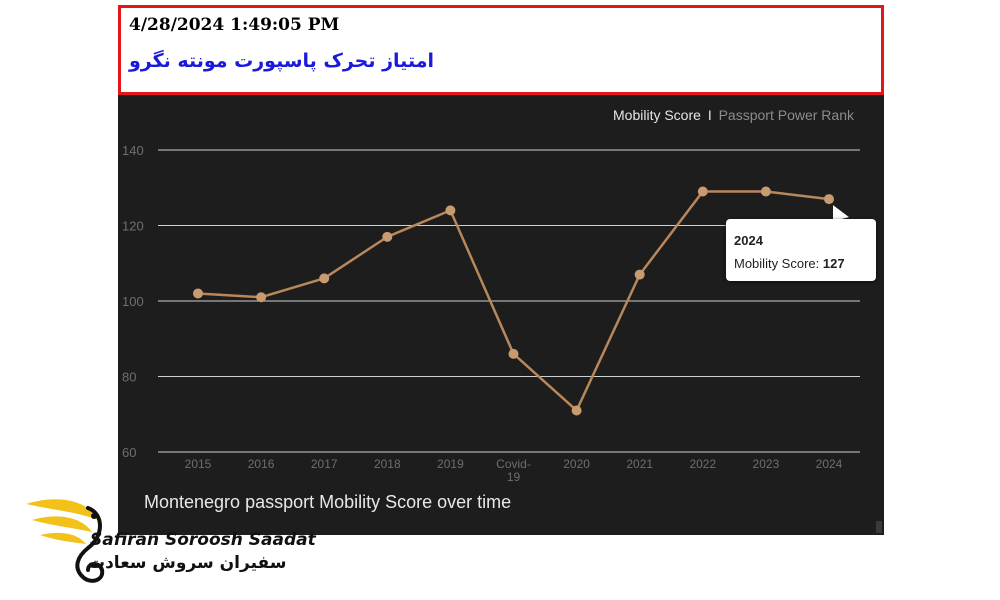  I want to click on x-tick-label: 2021, so click(639, 464).